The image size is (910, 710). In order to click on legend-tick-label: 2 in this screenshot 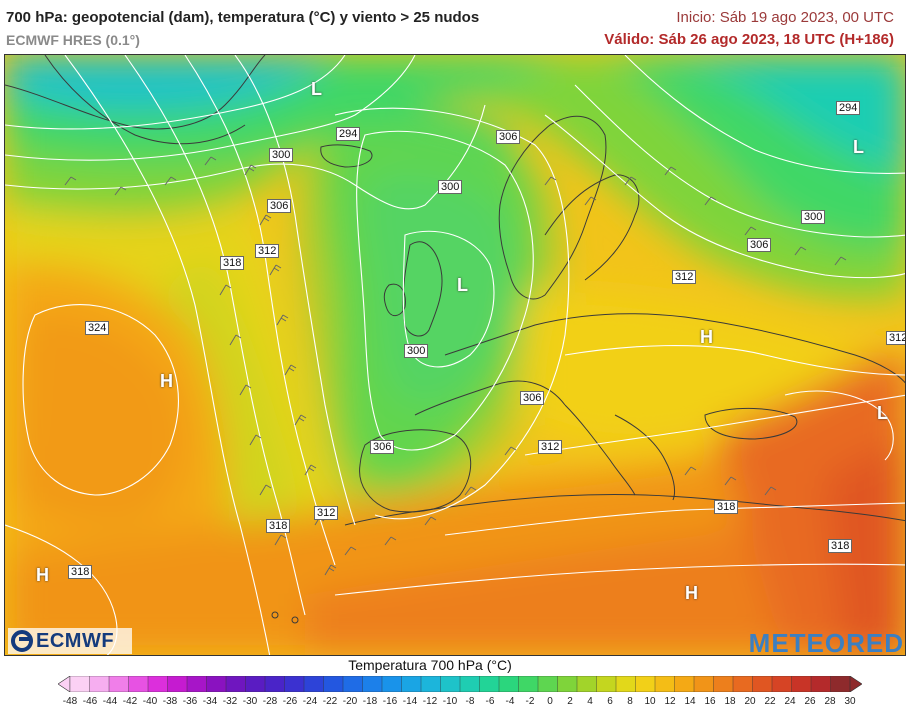, I will do `click(570, 701)`.